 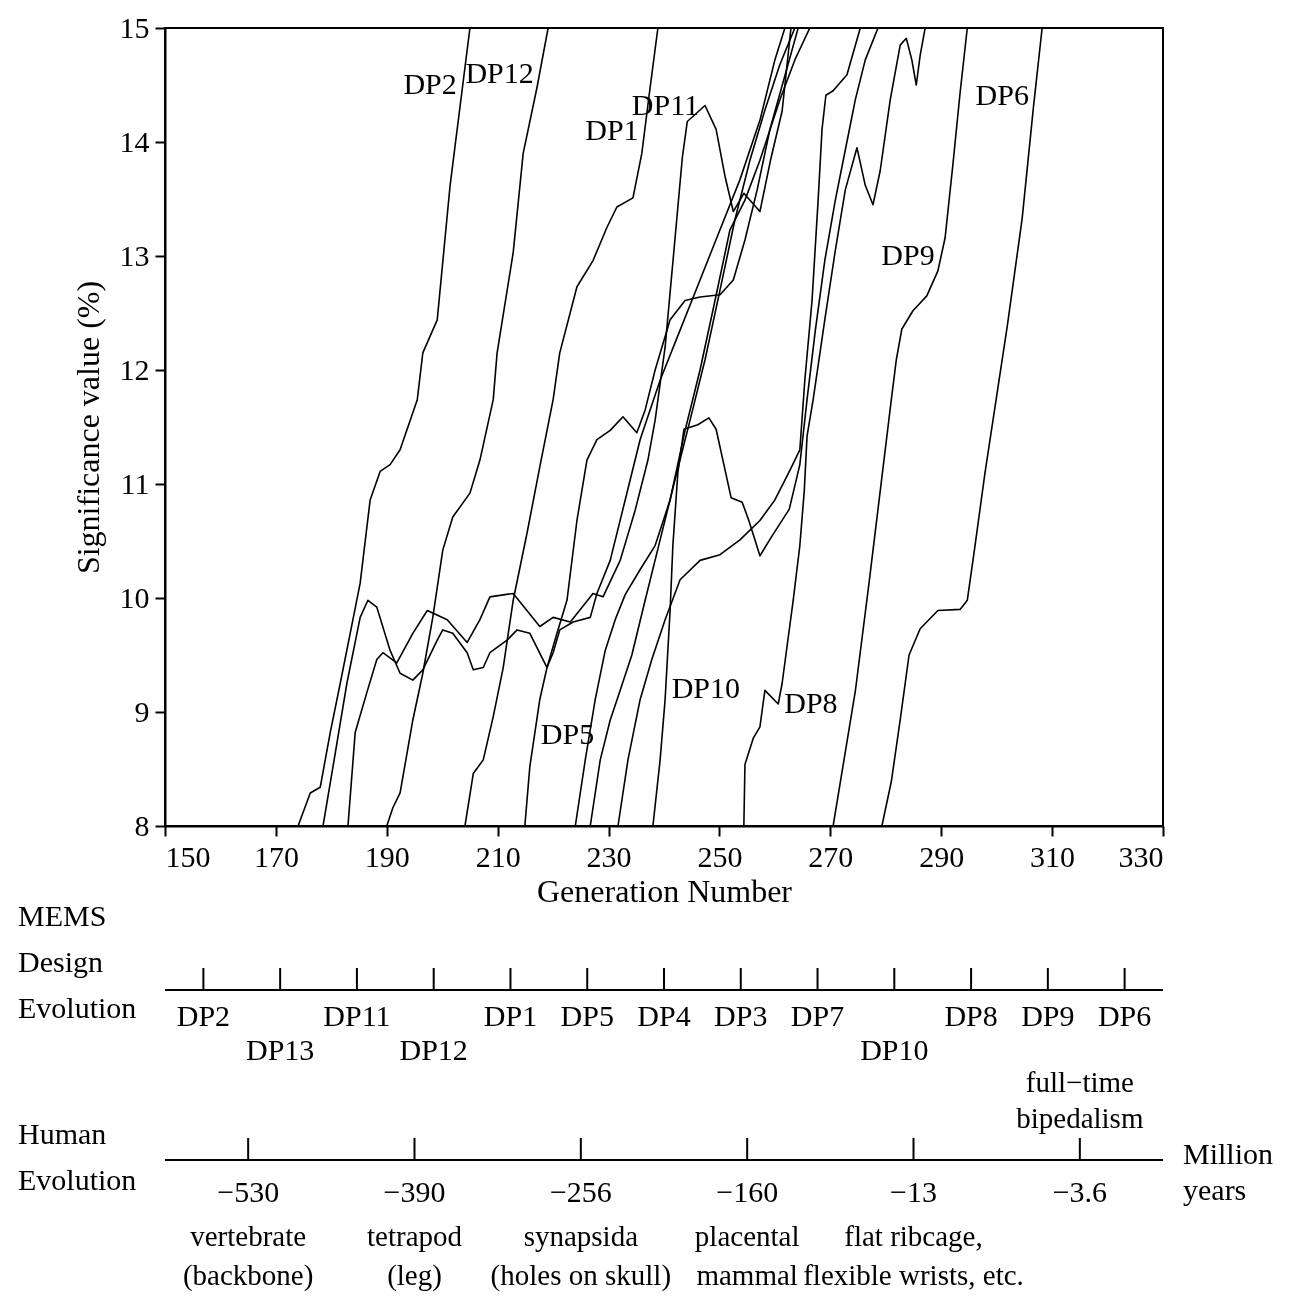 I want to click on x-tick-label: 150, so click(x=188, y=856).